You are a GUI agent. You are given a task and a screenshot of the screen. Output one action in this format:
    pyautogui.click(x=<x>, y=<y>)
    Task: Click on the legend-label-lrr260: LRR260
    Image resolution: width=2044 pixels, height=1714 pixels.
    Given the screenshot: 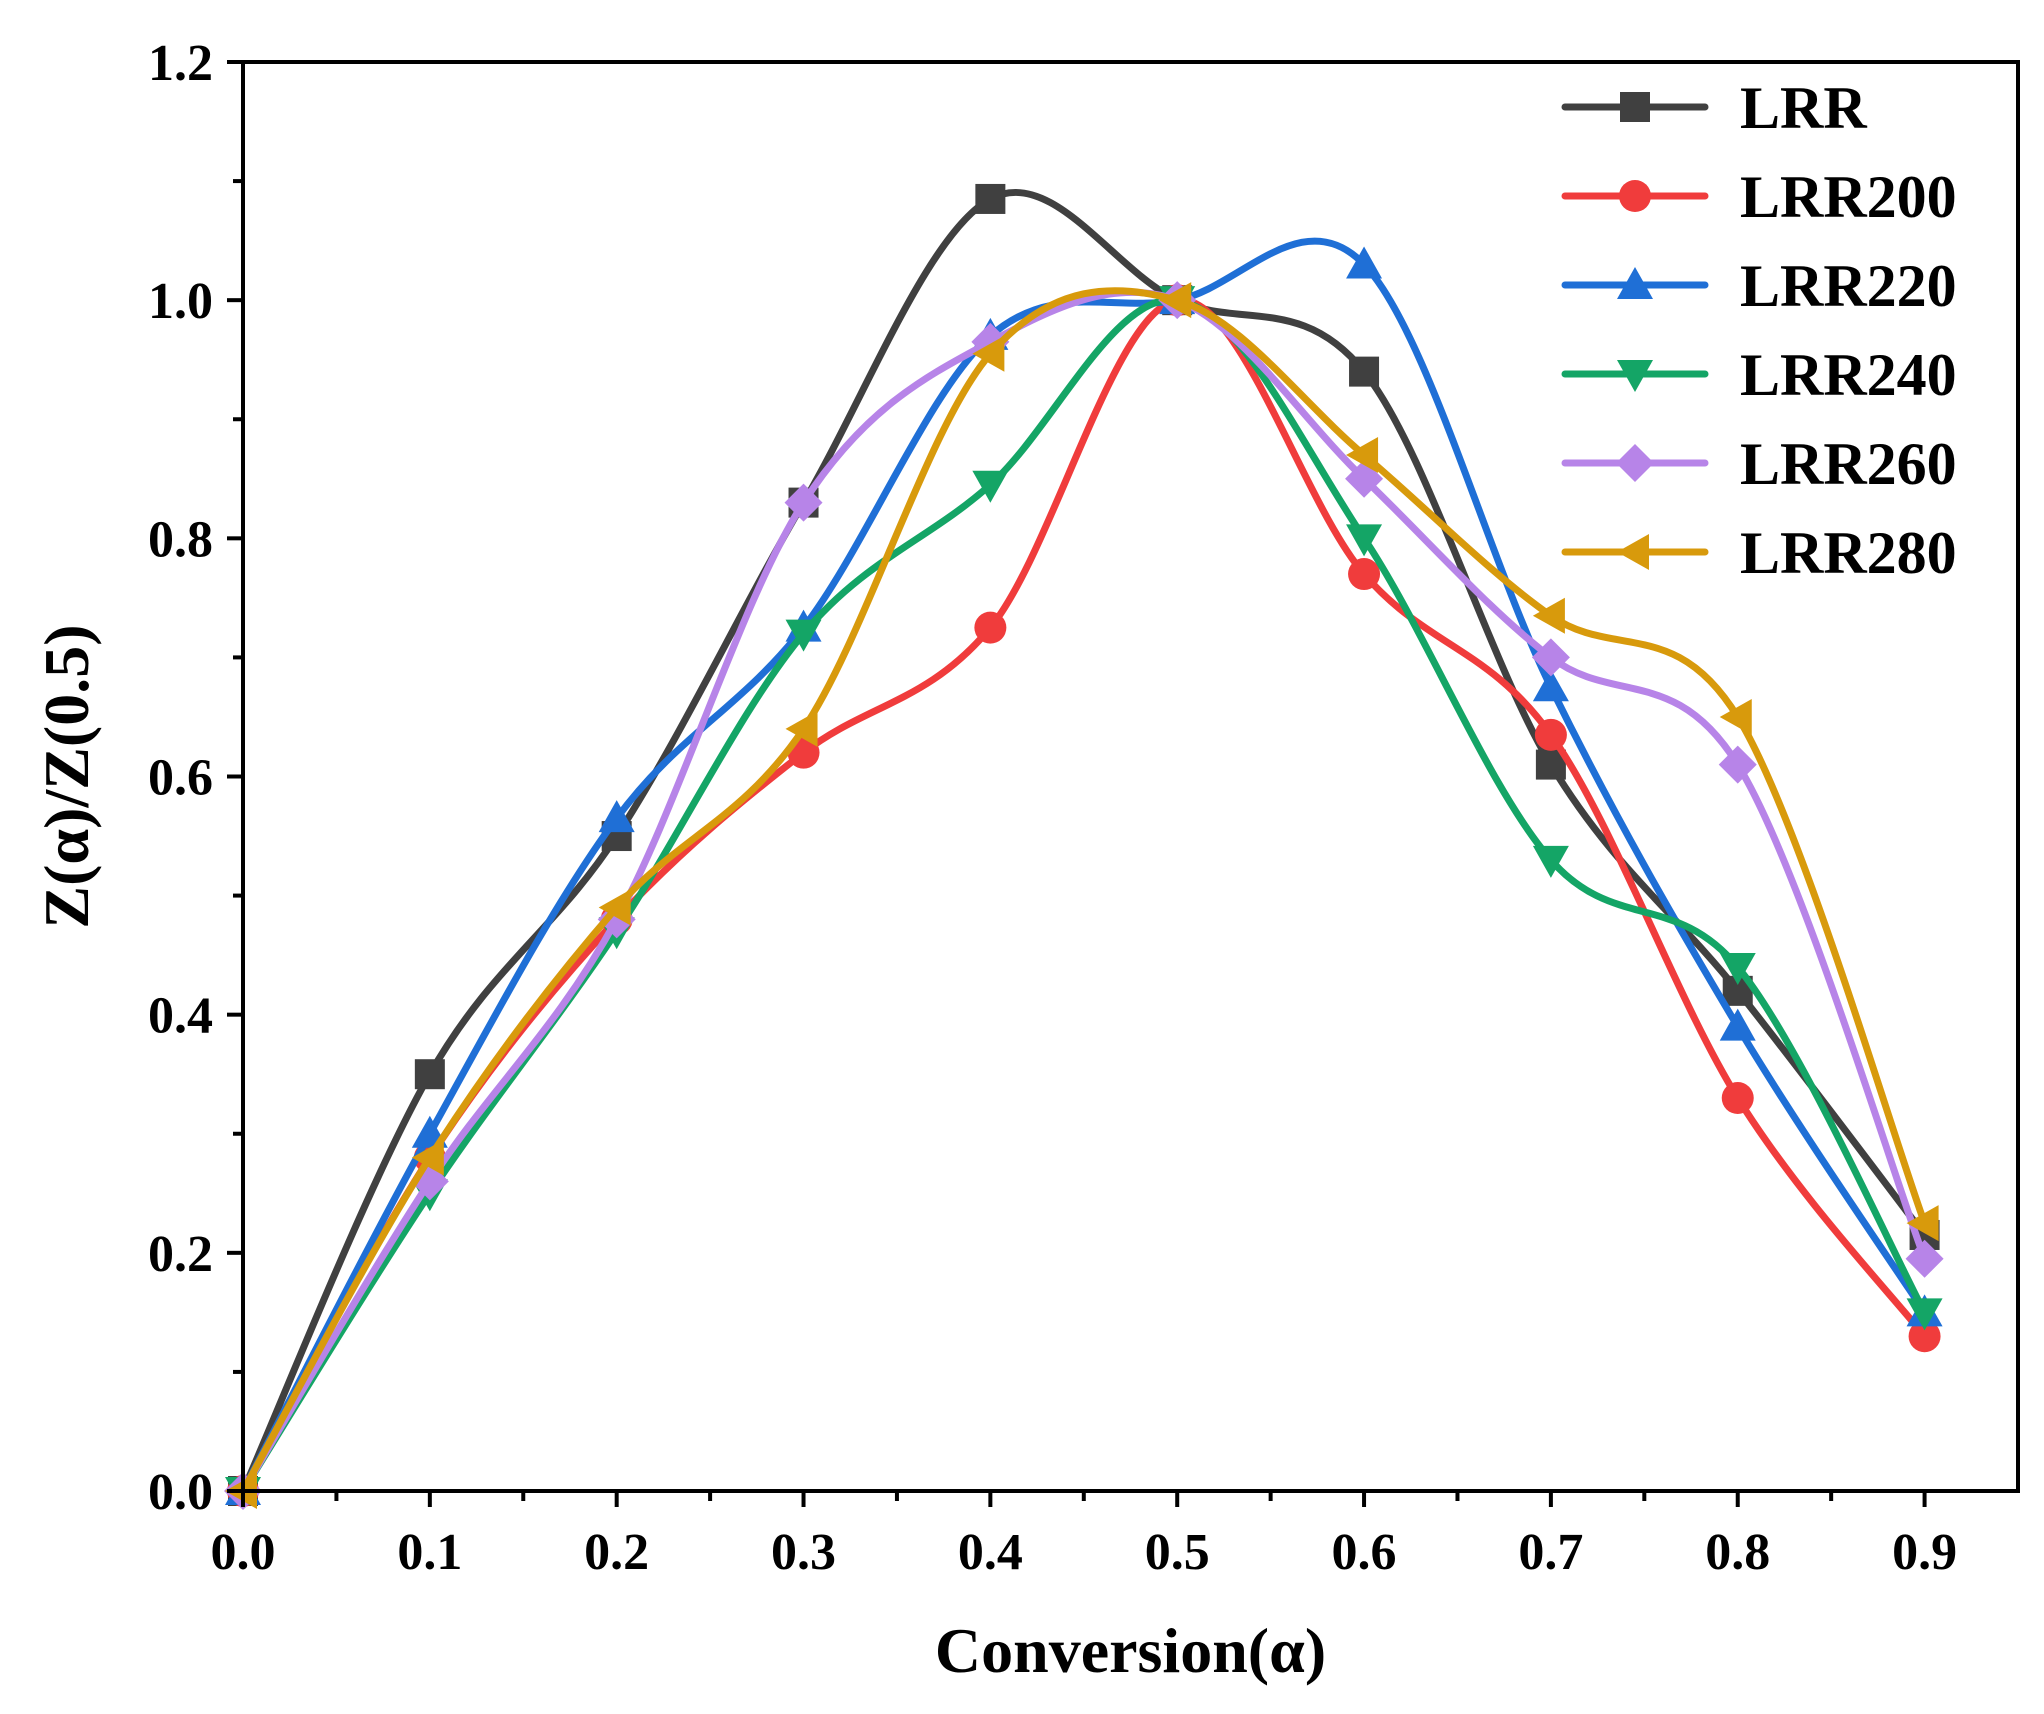 What is the action you would take?
    pyautogui.click(x=1848, y=464)
    